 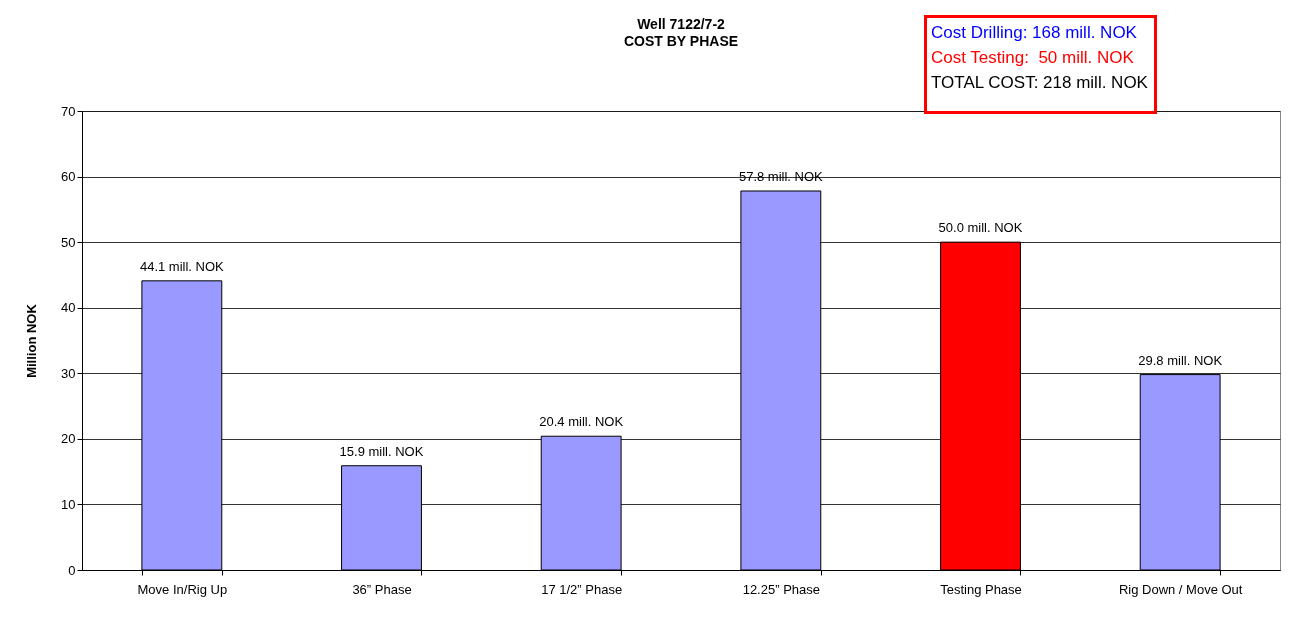 I want to click on data-label: 15.9 mill. NOK, so click(x=381, y=451).